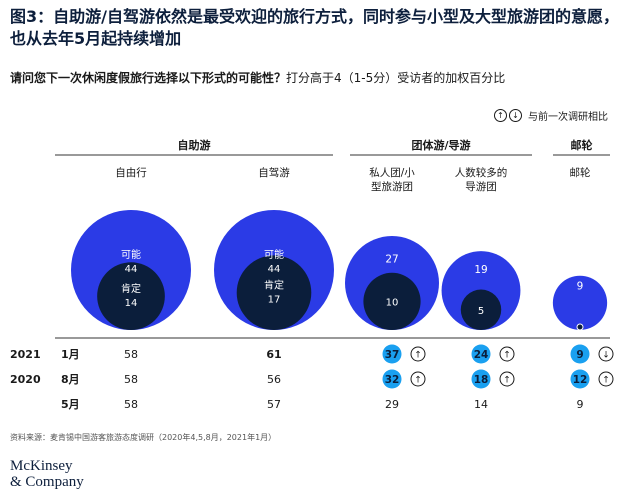 This screenshot has width=634, height=502. Describe the element at coordinates (480, 270) in the screenshot. I see `possible-value: 19` at that location.